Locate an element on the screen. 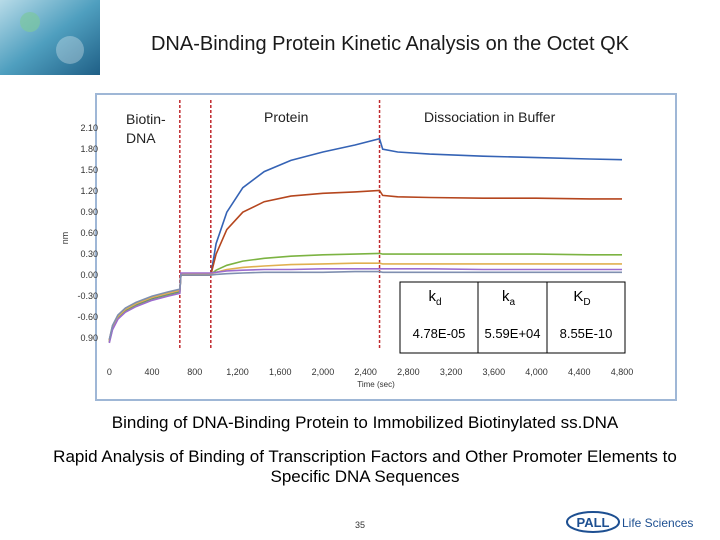 The height and width of the screenshot is (540, 720). header-subscript: d is located at coordinates (439, 302).